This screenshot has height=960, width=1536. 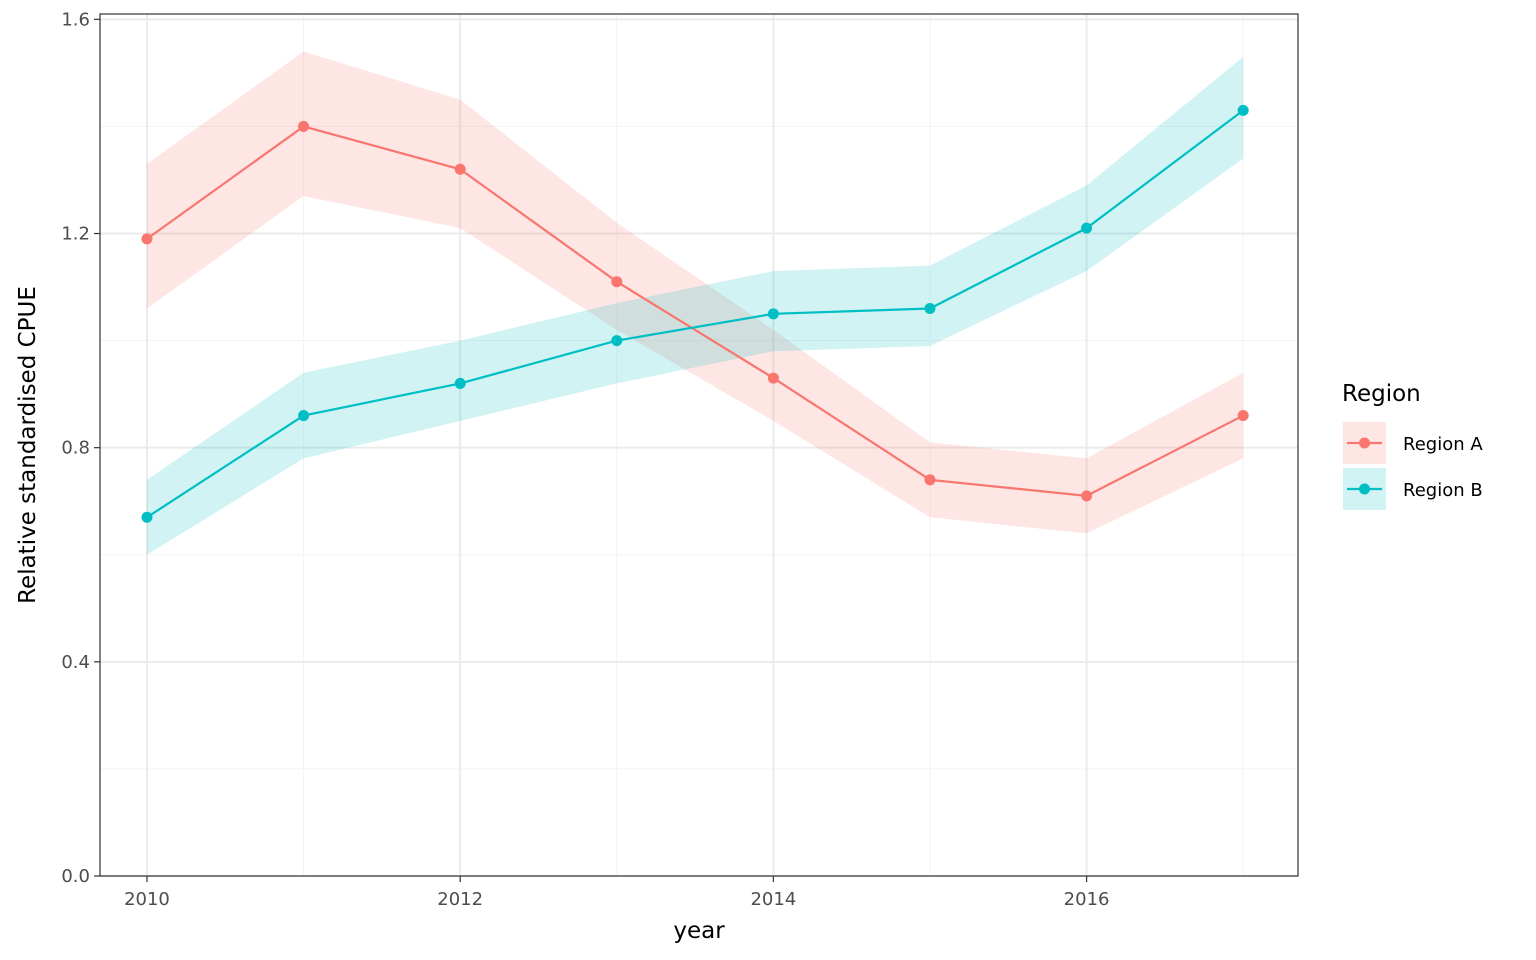 What do you see at coordinates (147, 899) in the screenshot?
I see `x-tick-label: 2010` at bounding box center [147, 899].